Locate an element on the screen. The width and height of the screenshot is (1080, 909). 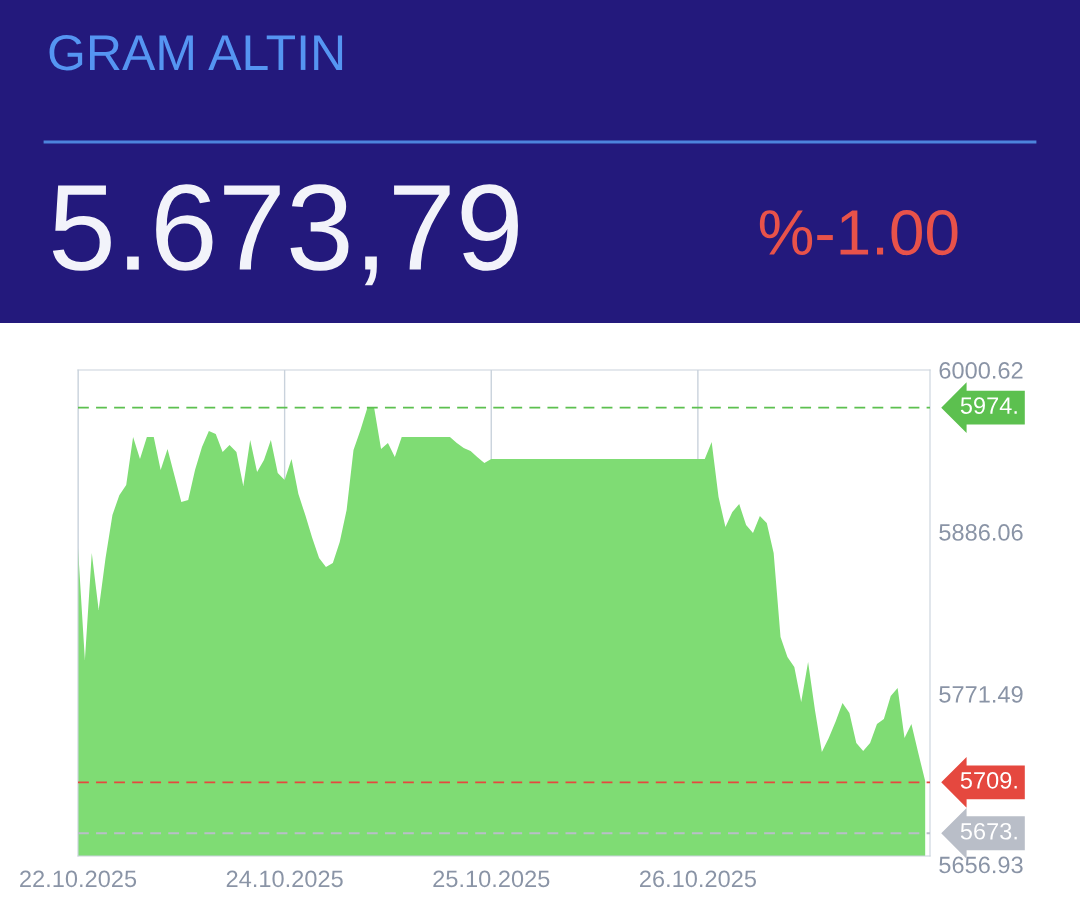
y-tick-label: 5656.93 is located at coordinates (981, 865).